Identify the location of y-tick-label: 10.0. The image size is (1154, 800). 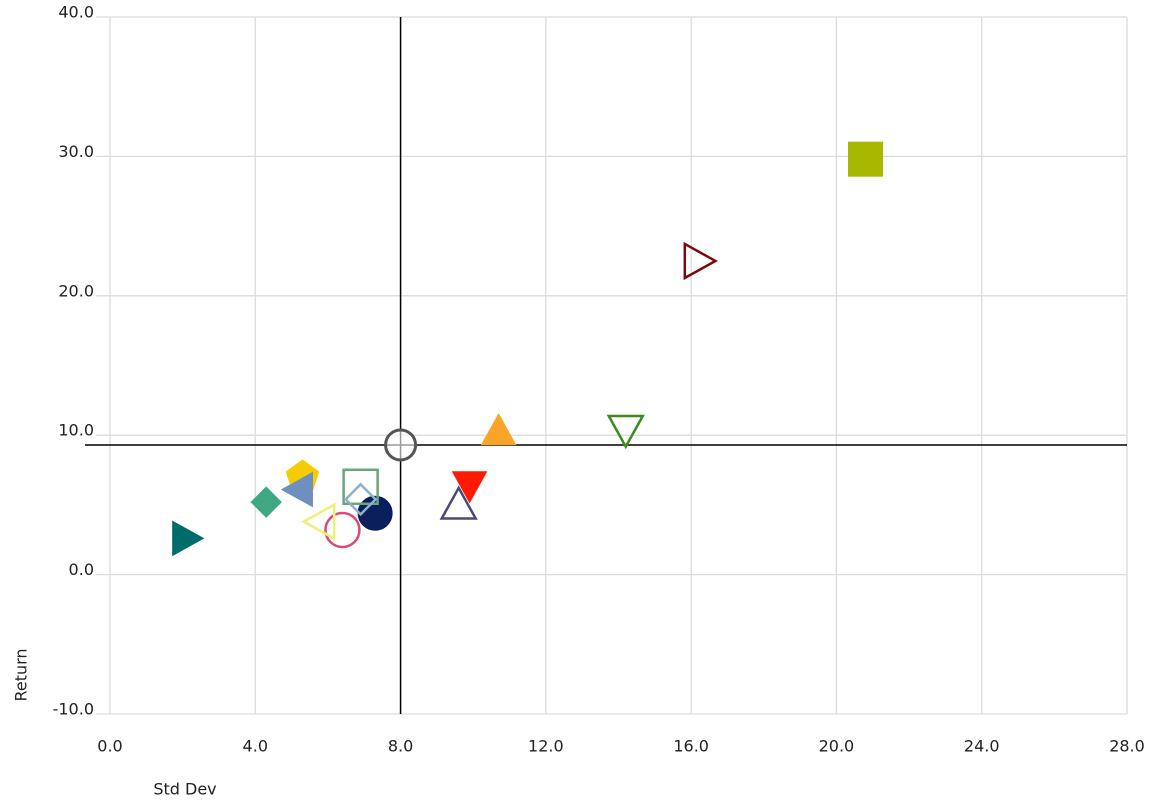
(76, 430).